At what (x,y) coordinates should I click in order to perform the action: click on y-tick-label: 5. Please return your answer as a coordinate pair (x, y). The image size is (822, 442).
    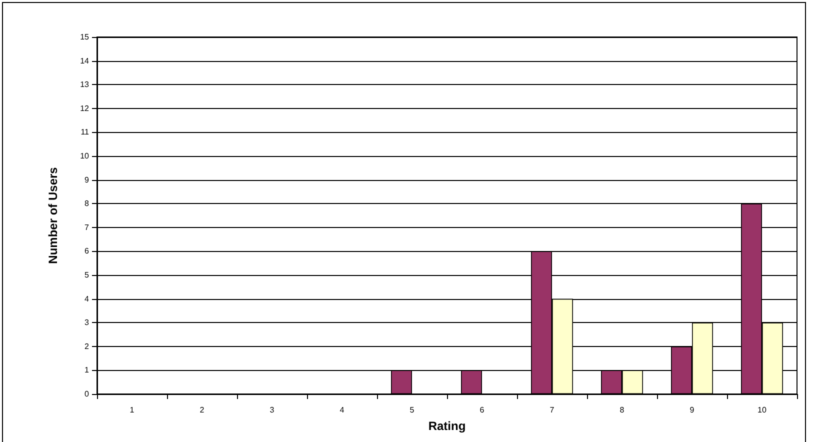
    Looking at the image, I should click on (87, 275).